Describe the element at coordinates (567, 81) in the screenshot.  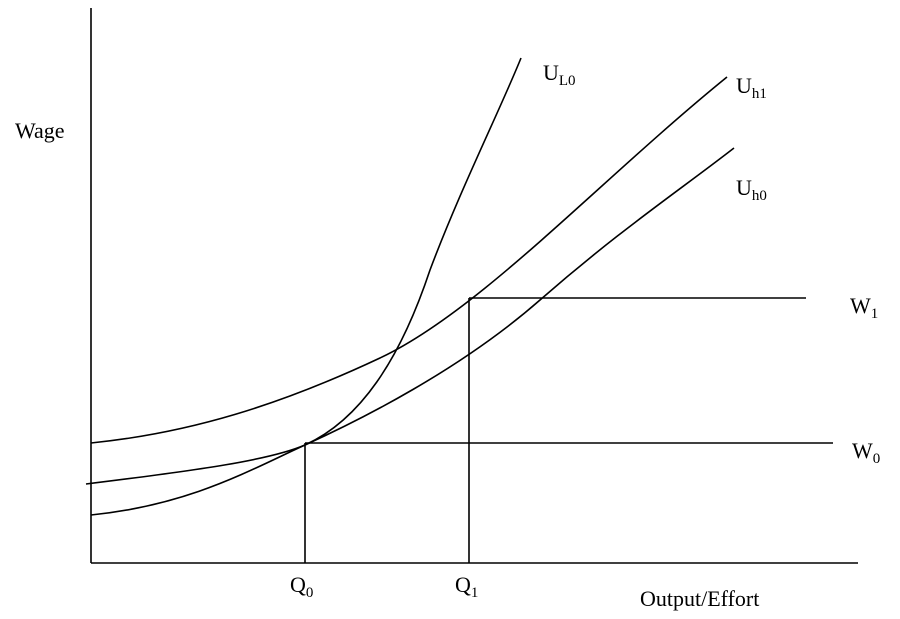
I see `label-sub: L0` at that location.